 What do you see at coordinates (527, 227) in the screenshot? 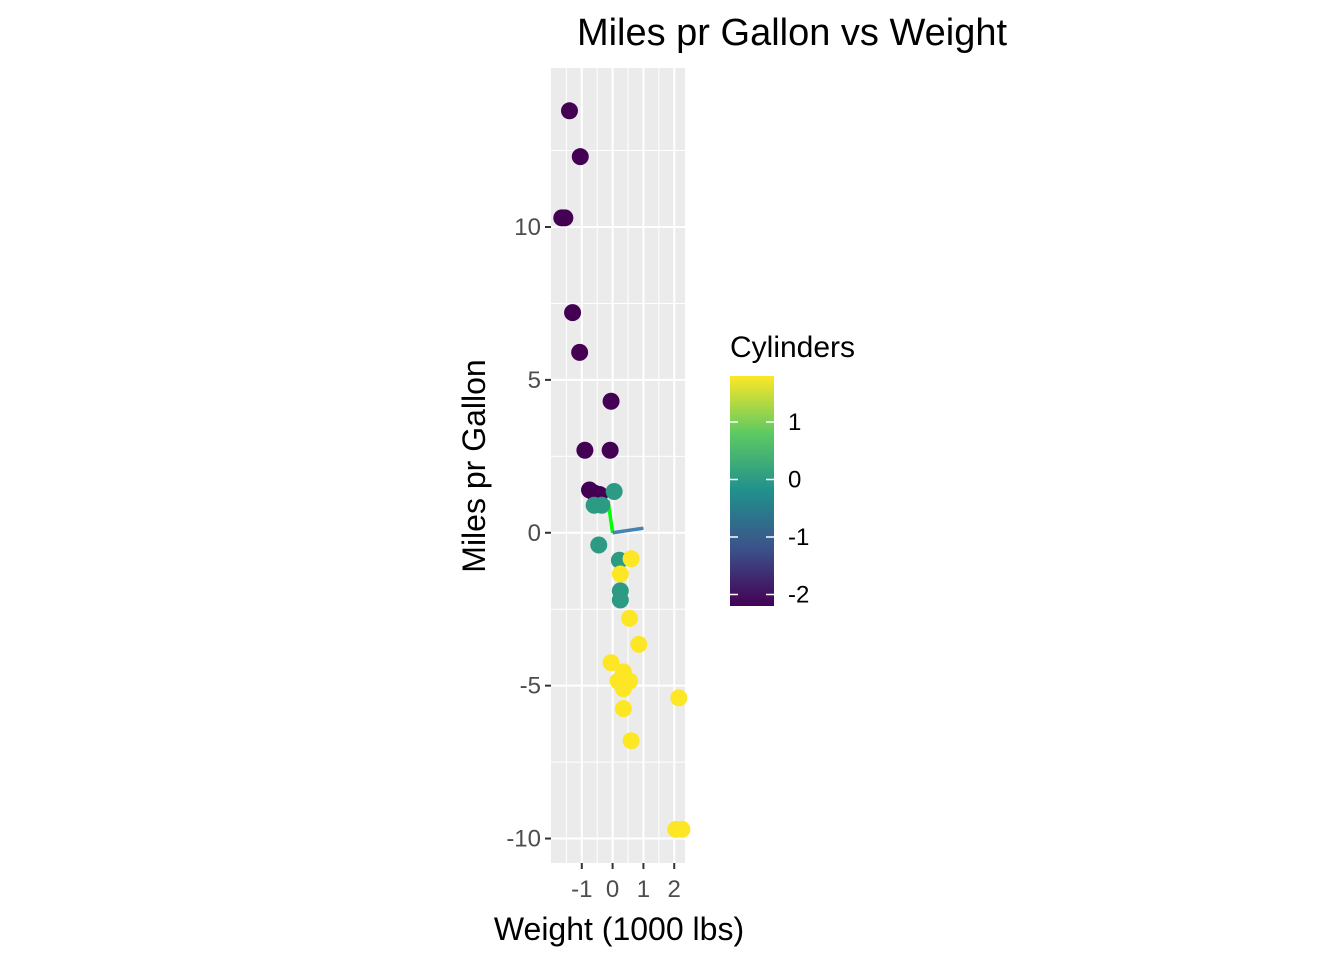
I see `y-tick-label: 10` at bounding box center [527, 227].